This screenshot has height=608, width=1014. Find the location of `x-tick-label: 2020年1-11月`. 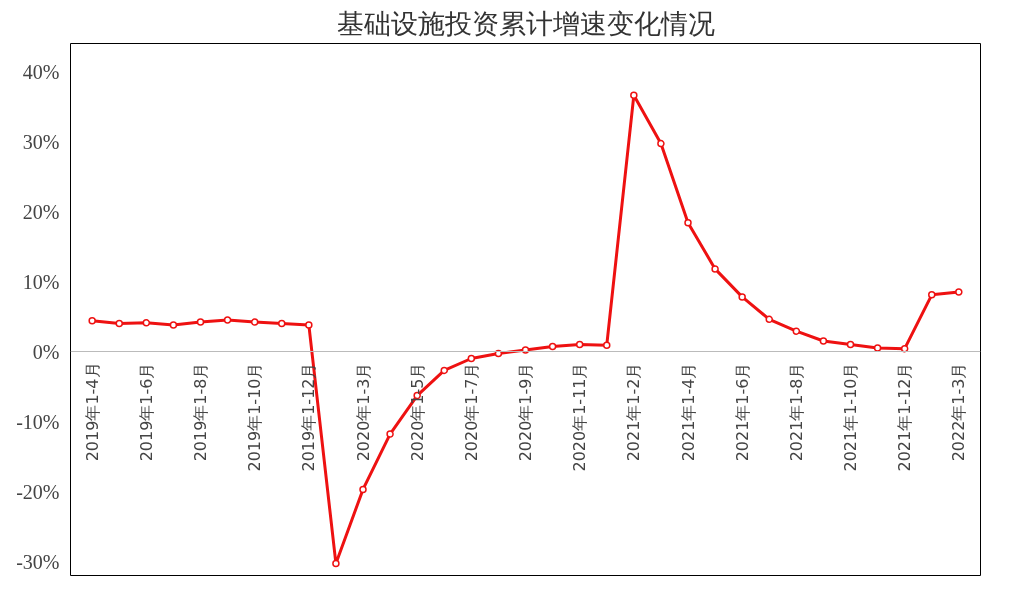

x-tick-label: 2020年1-11月 is located at coordinates (580, 417).